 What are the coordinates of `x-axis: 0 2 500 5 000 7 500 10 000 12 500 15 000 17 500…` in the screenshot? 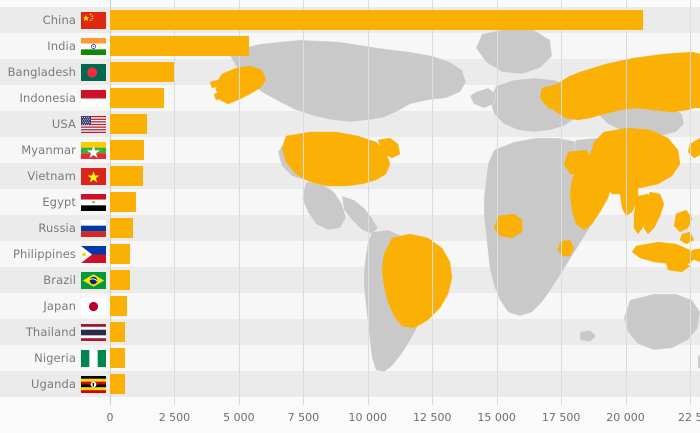 It's located at (350, 419).